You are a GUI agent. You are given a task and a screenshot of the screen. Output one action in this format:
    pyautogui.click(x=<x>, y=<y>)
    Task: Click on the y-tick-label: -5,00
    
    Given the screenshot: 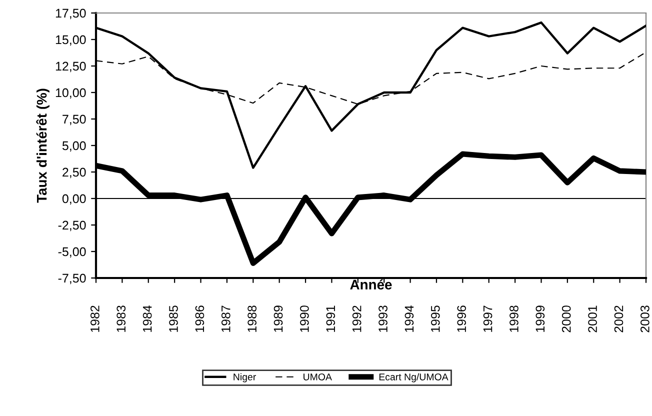 What is the action you would take?
    pyautogui.click(x=72, y=252)
    